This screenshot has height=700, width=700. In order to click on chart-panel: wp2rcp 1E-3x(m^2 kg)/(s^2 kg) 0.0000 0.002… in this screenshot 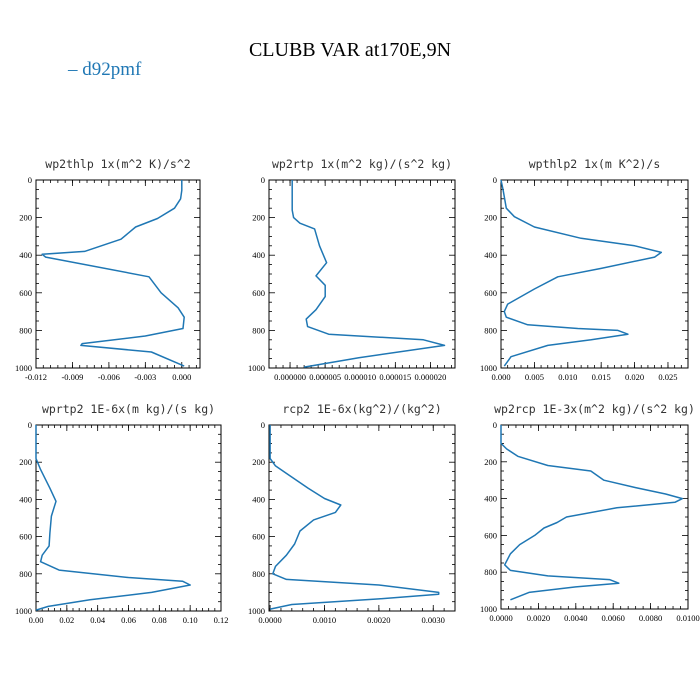, I will do `click(590, 512)`.